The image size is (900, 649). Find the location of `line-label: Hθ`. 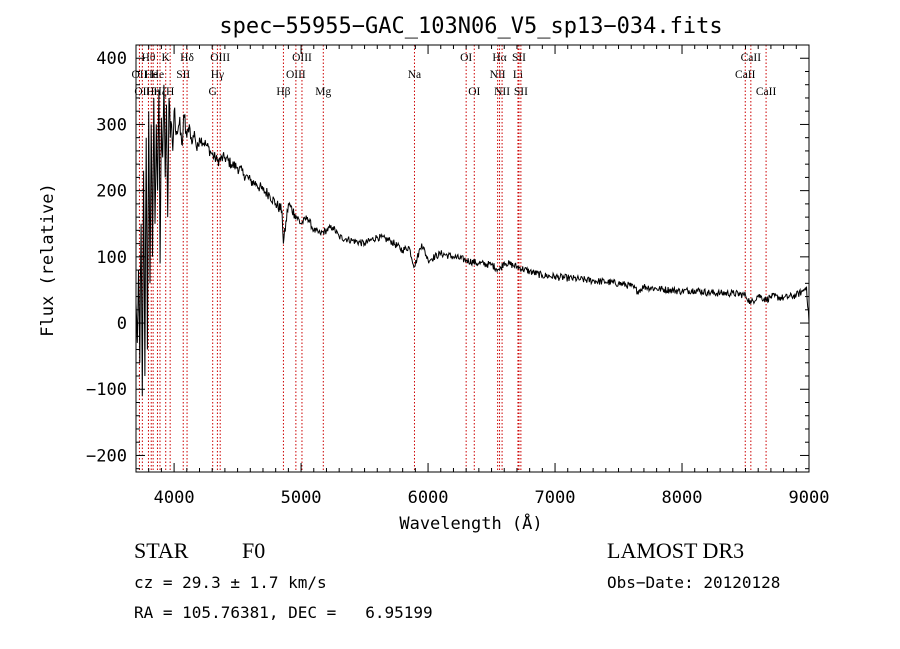

line-label: Hθ is located at coordinates (149, 58).